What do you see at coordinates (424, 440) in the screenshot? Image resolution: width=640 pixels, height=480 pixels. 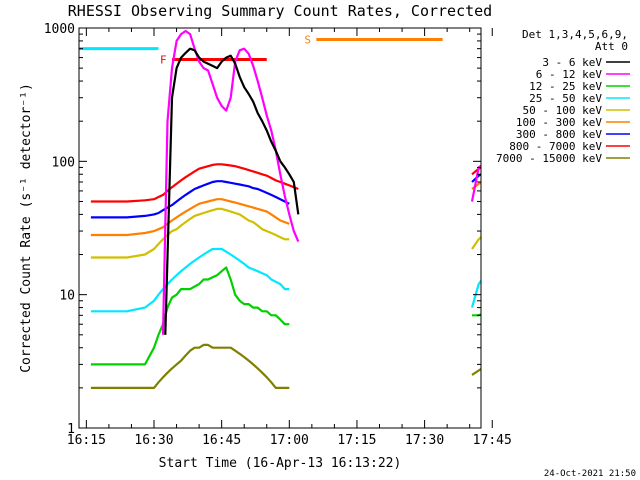 I see `x-tick-label: 17:30` at bounding box center [424, 440].